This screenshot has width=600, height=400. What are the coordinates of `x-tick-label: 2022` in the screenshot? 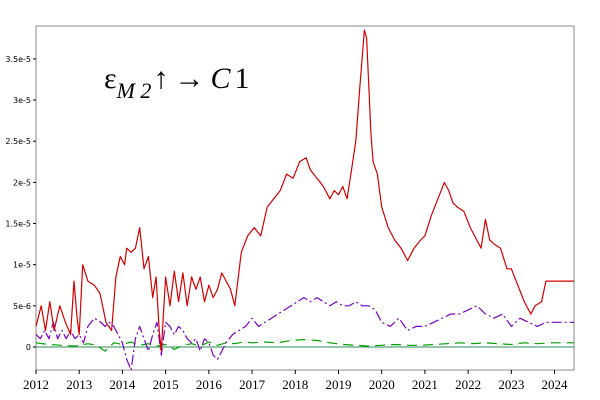 It's located at (468, 384).